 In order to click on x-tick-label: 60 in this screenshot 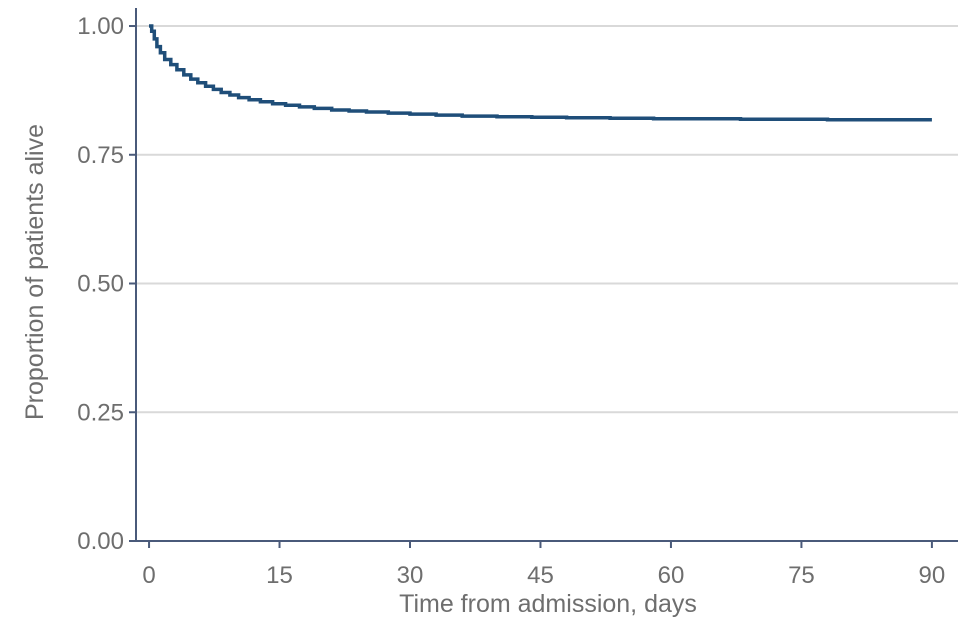, I will do `click(671, 575)`.